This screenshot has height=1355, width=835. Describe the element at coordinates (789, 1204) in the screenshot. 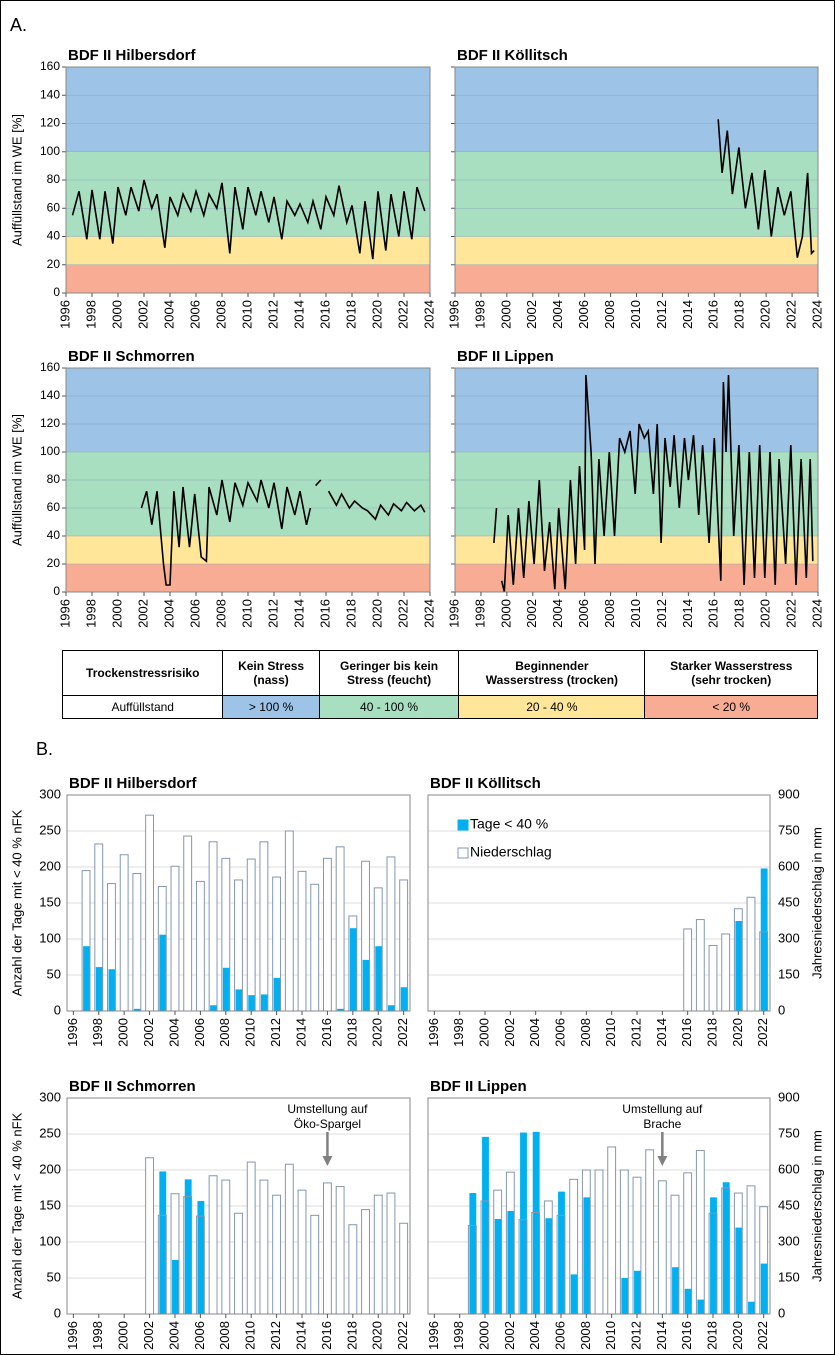

I see `y2-tick-label: 450` at that location.